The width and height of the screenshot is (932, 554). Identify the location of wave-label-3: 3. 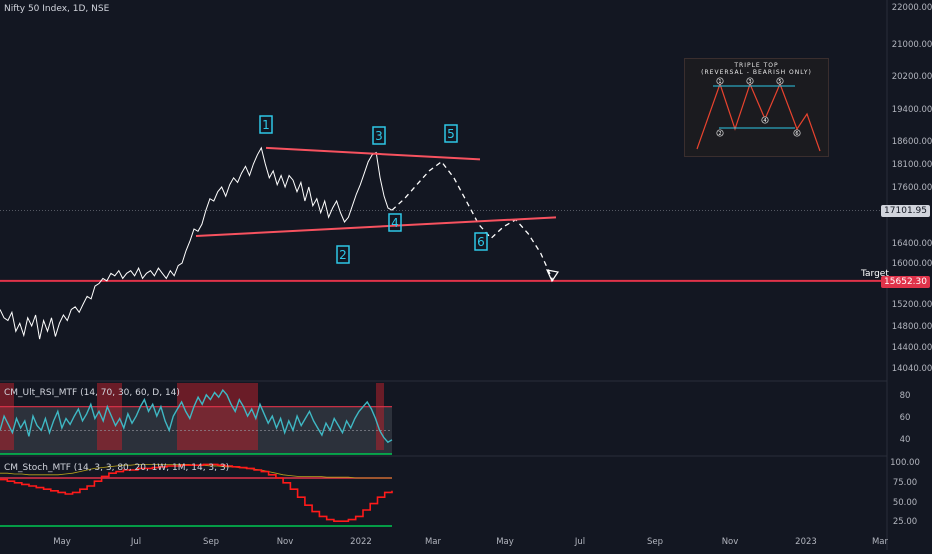
(379, 135).